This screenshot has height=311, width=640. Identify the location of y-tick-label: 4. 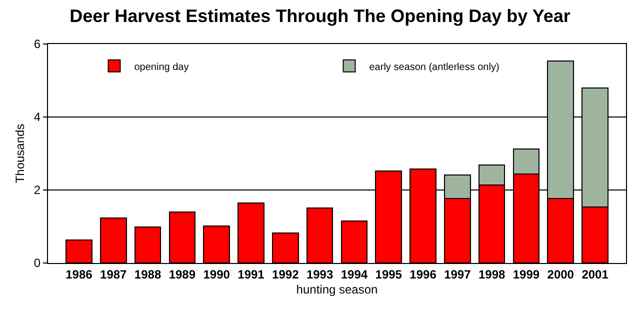
(37, 117).